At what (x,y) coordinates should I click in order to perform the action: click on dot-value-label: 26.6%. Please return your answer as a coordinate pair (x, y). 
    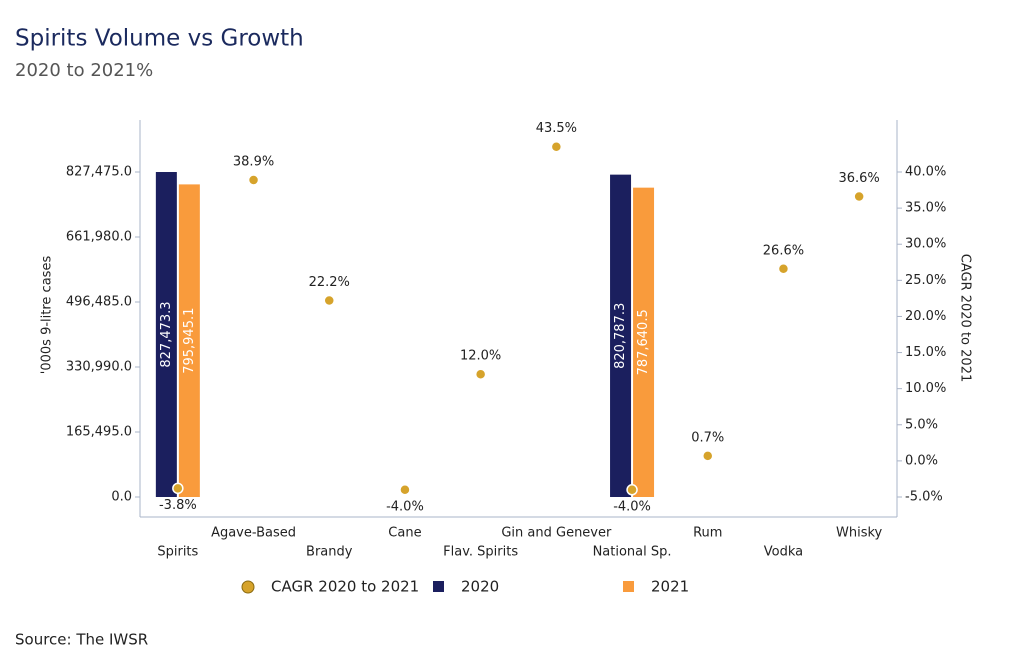
    Looking at the image, I should click on (783, 250).